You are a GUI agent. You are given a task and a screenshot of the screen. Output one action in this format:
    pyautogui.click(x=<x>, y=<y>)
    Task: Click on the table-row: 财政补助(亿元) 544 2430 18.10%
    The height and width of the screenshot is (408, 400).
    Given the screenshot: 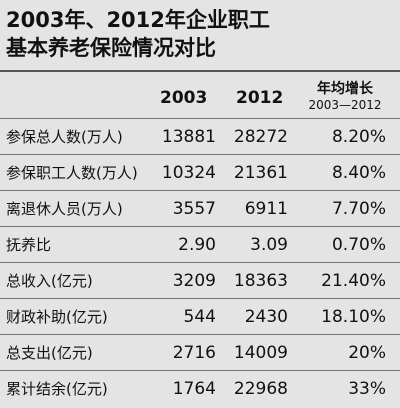 What is the action you would take?
    pyautogui.click(x=200, y=316)
    